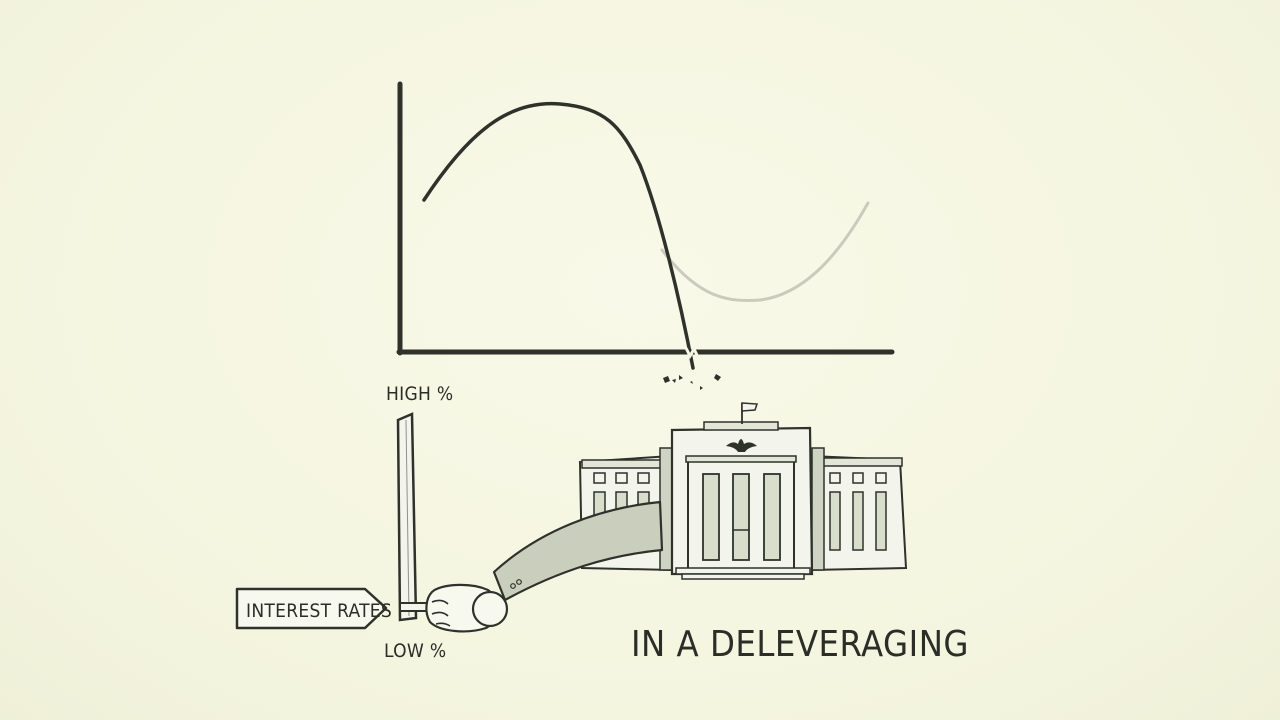 The width and height of the screenshot is (1280, 720). I want to click on interest-rates-sign: INTEREST RATES, so click(313, 608).